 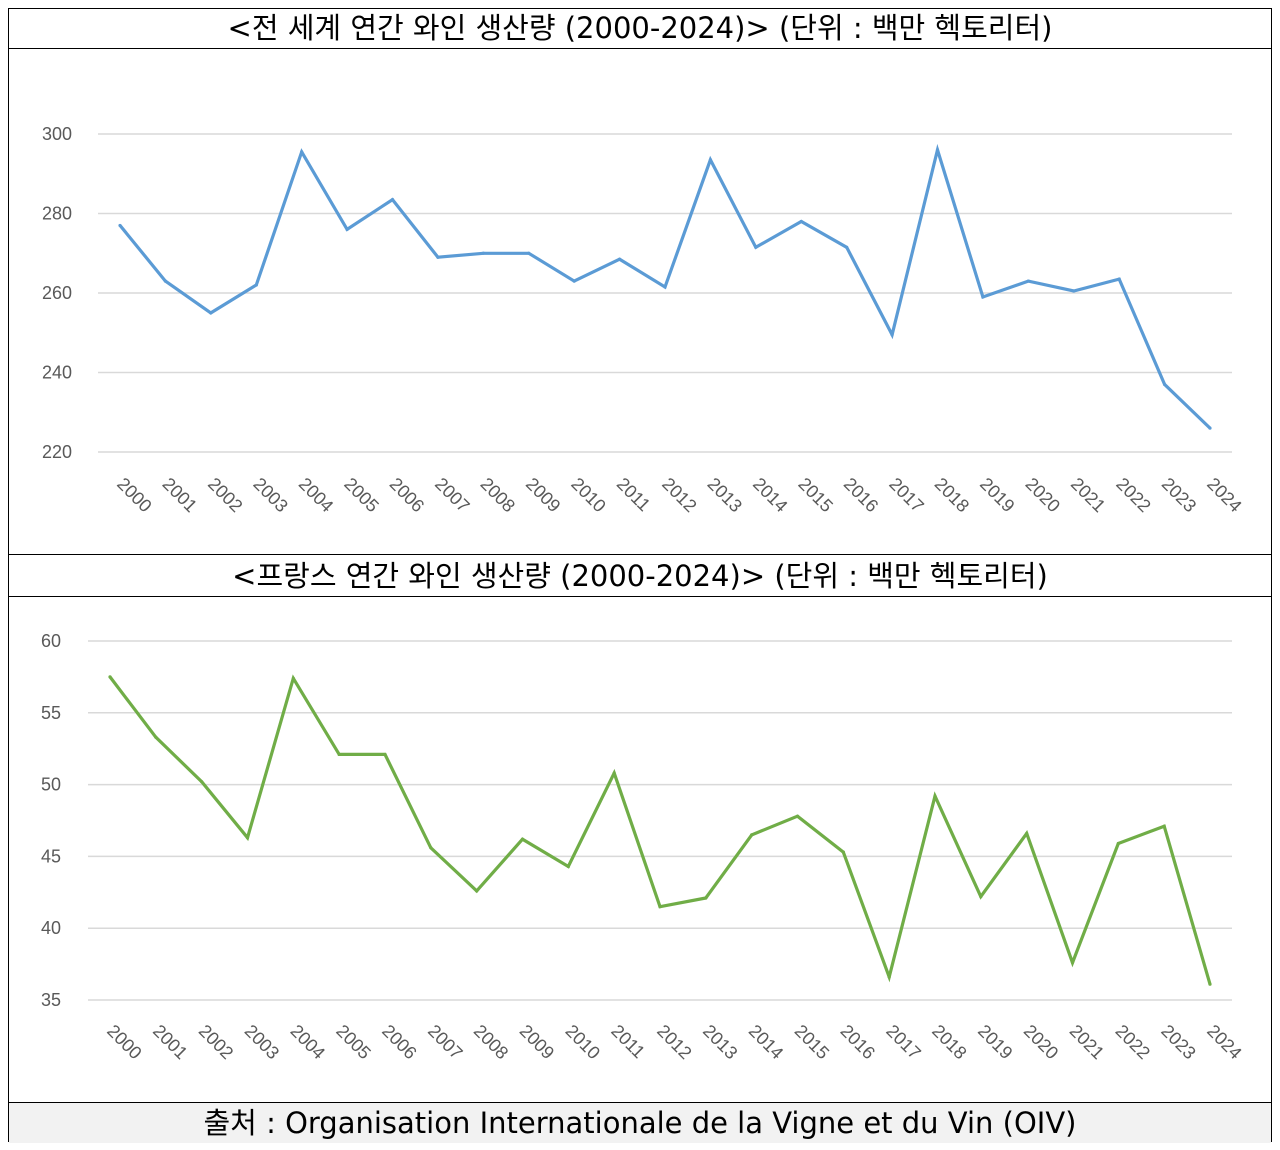 What do you see at coordinates (225, 495) in the screenshot?
I see `world-x-tick-label: 2002` at bounding box center [225, 495].